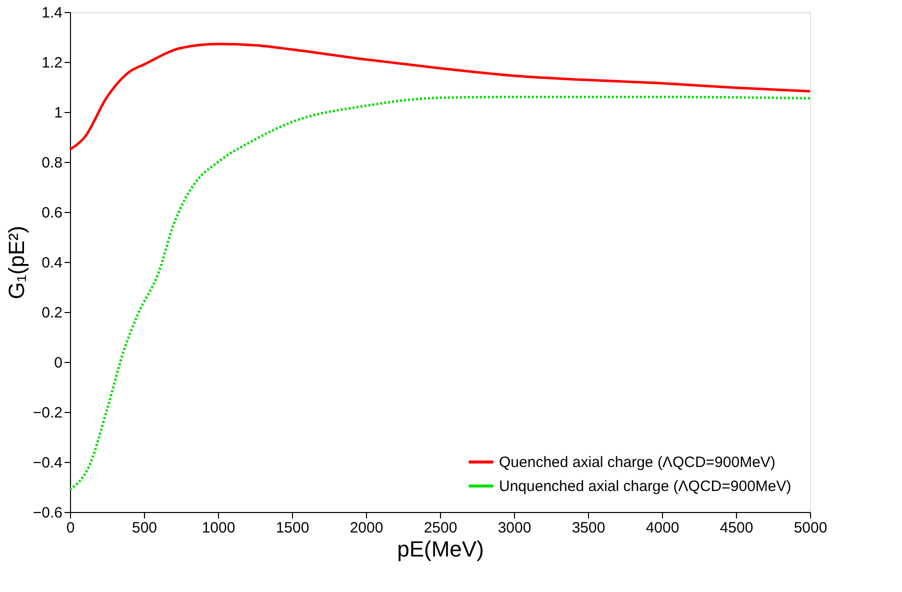 The image size is (902, 592). What do you see at coordinates (737, 528) in the screenshot?
I see `x-tick-label: 4500` at bounding box center [737, 528].